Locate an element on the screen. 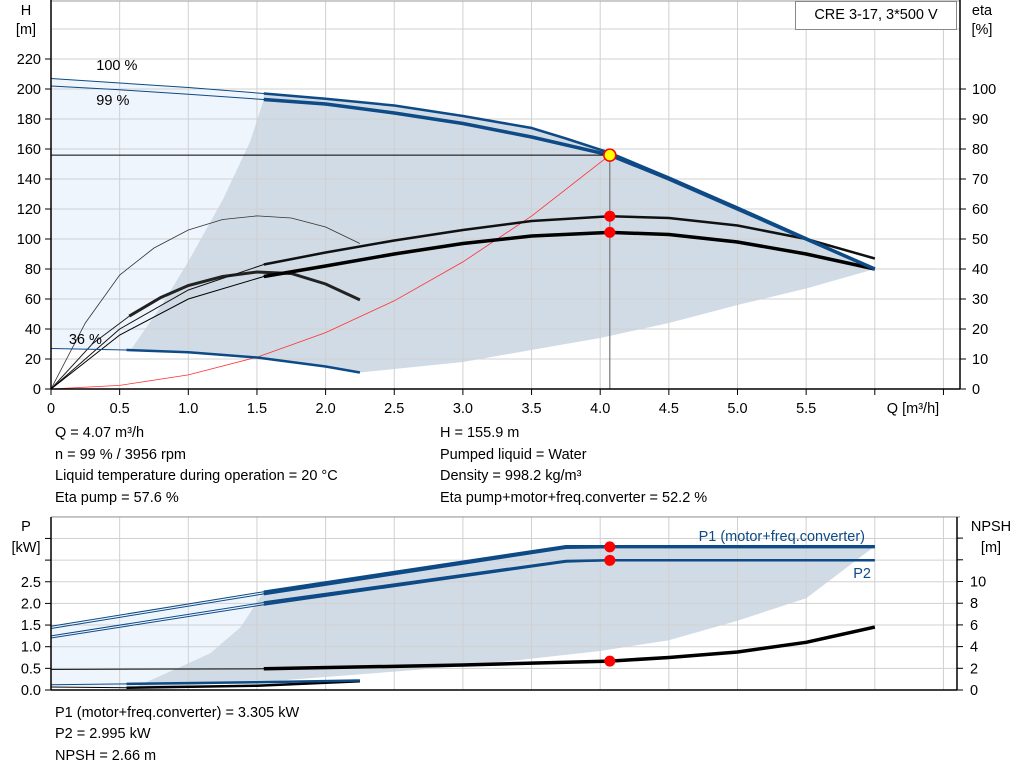  power-y-tick-label: 2.0 is located at coordinates (31, 604).